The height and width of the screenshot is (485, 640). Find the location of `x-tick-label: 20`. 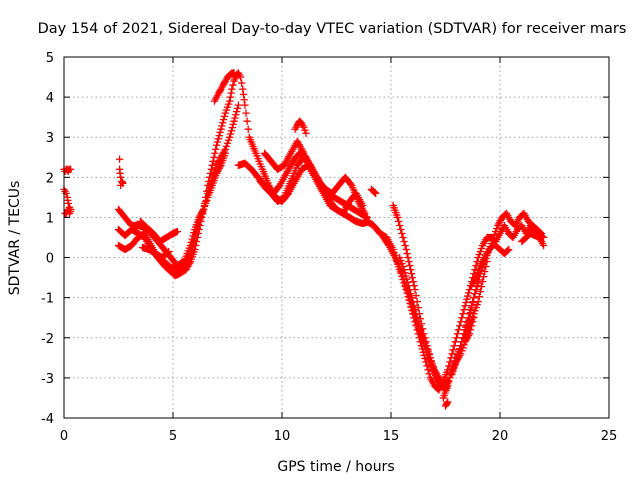

x-tick-label: 20 is located at coordinates (500, 436).